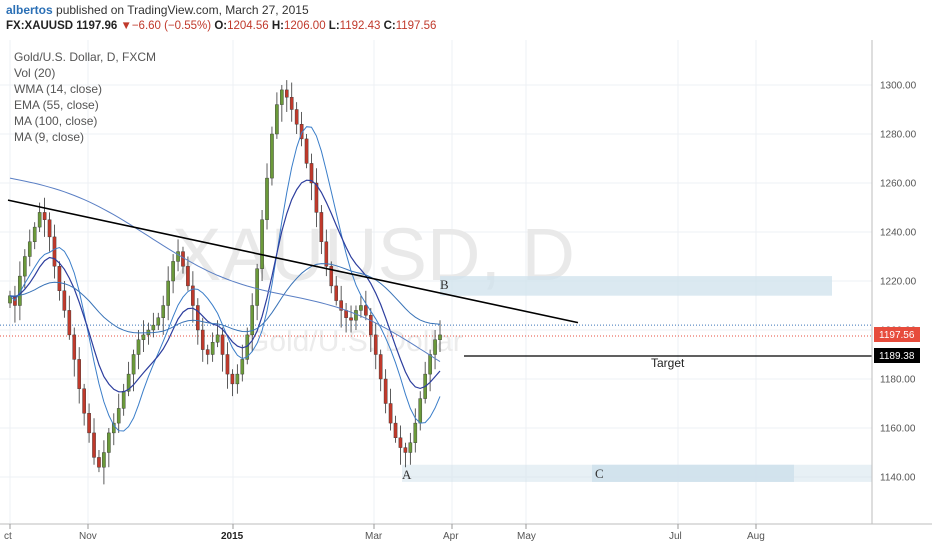 The width and height of the screenshot is (932, 550). I want to click on price-tick-label: 1280.00, so click(898, 135).